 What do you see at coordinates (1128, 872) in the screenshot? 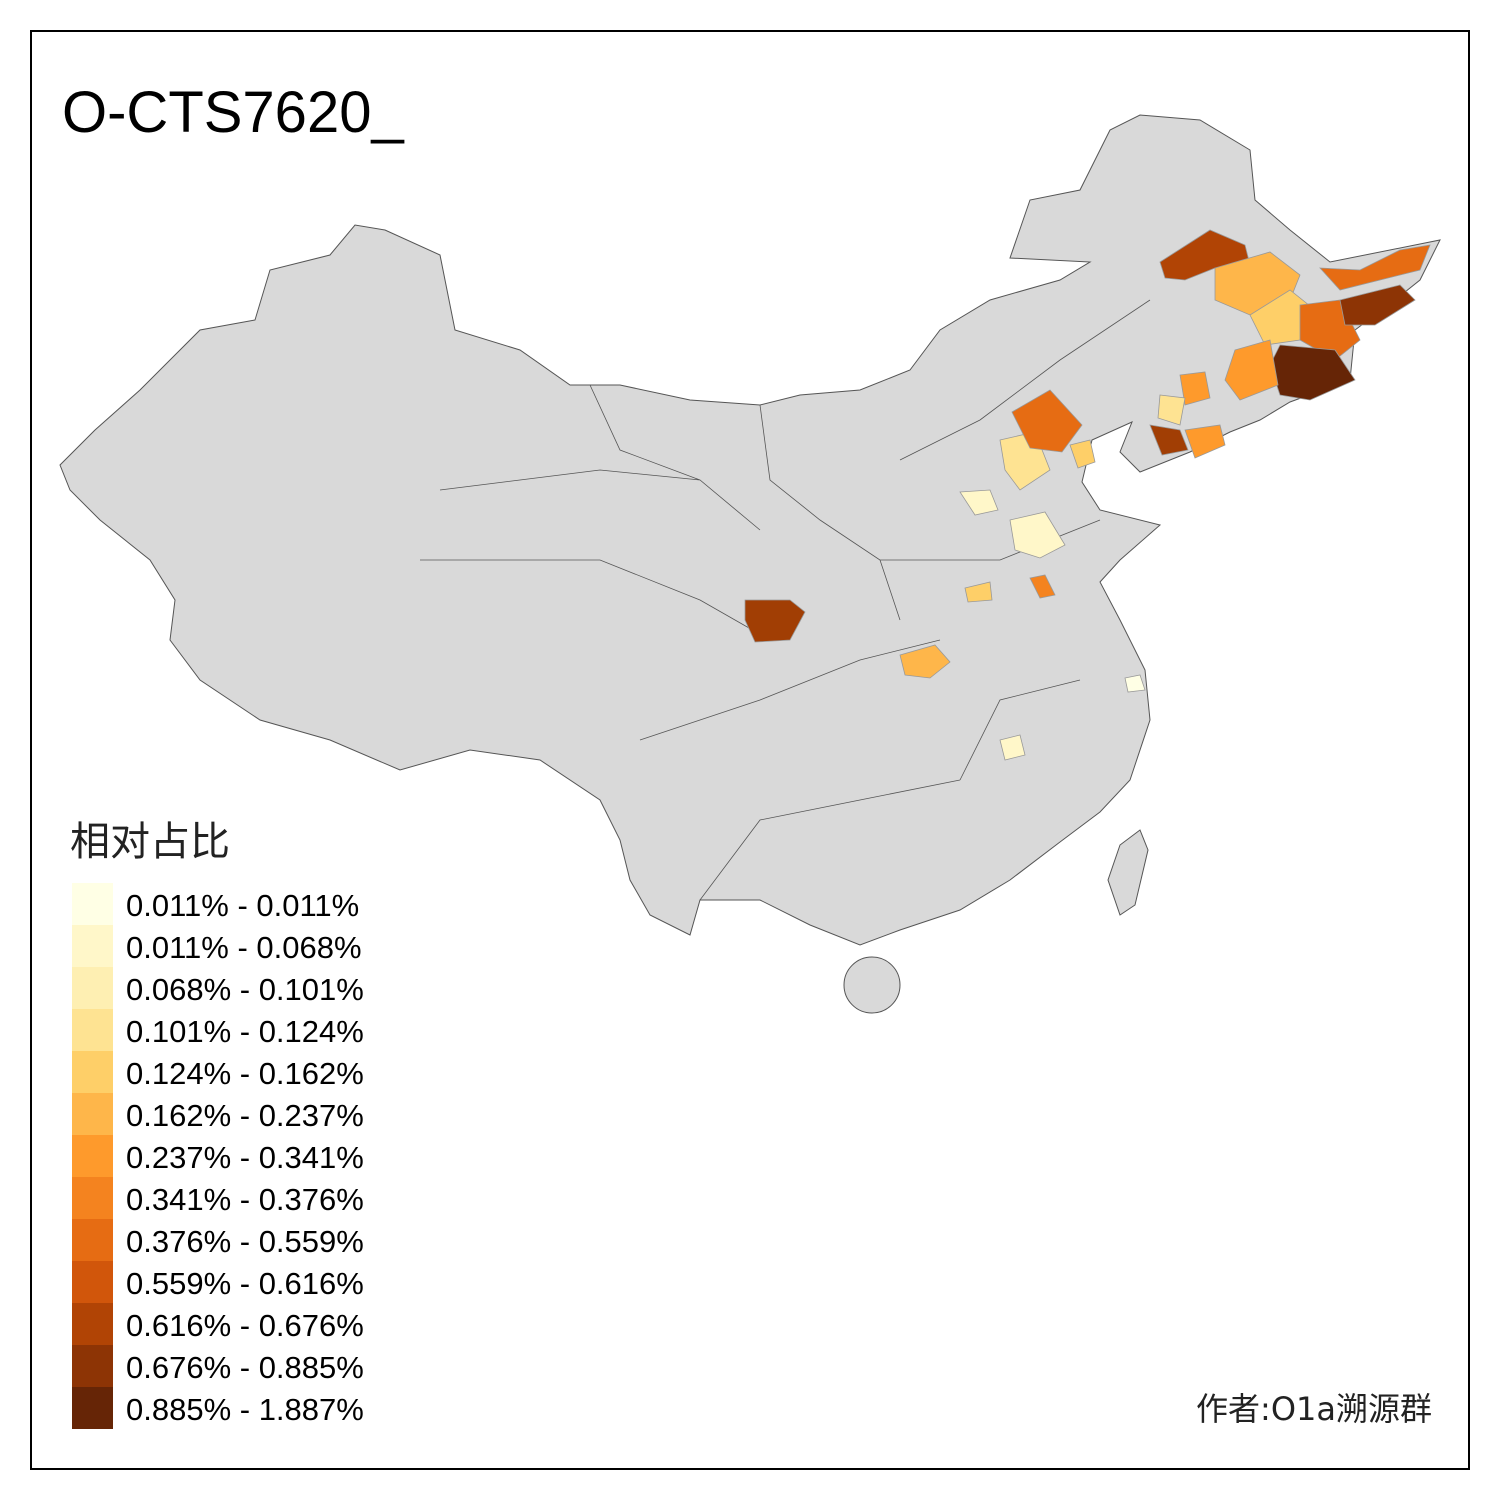
I see `taiwan` at bounding box center [1128, 872].